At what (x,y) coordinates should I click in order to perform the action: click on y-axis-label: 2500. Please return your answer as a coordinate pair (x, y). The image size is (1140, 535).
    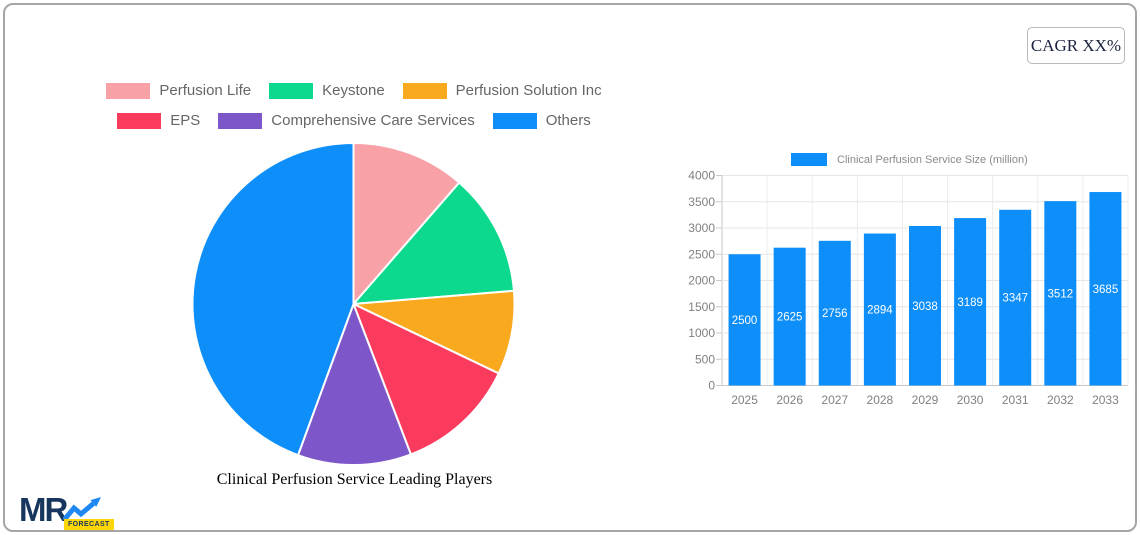
    Looking at the image, I should click on (701, 254).